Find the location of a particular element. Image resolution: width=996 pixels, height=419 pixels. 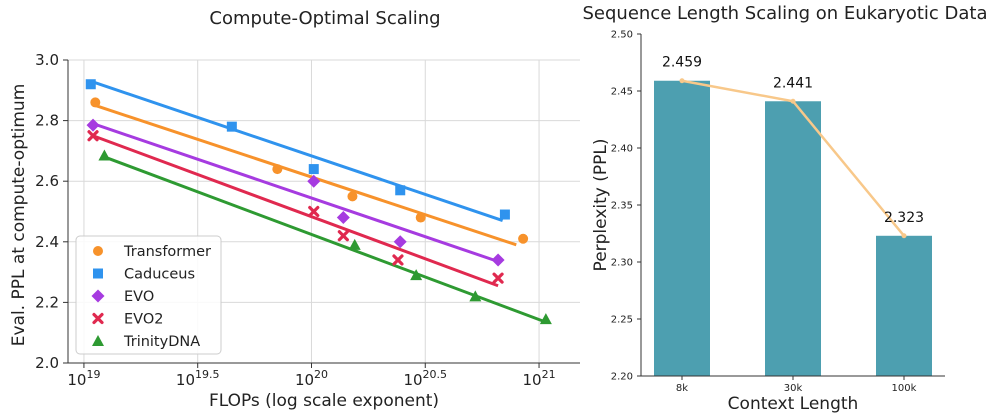

legend-marker-trinitydna is located at coordinates (98, 340).